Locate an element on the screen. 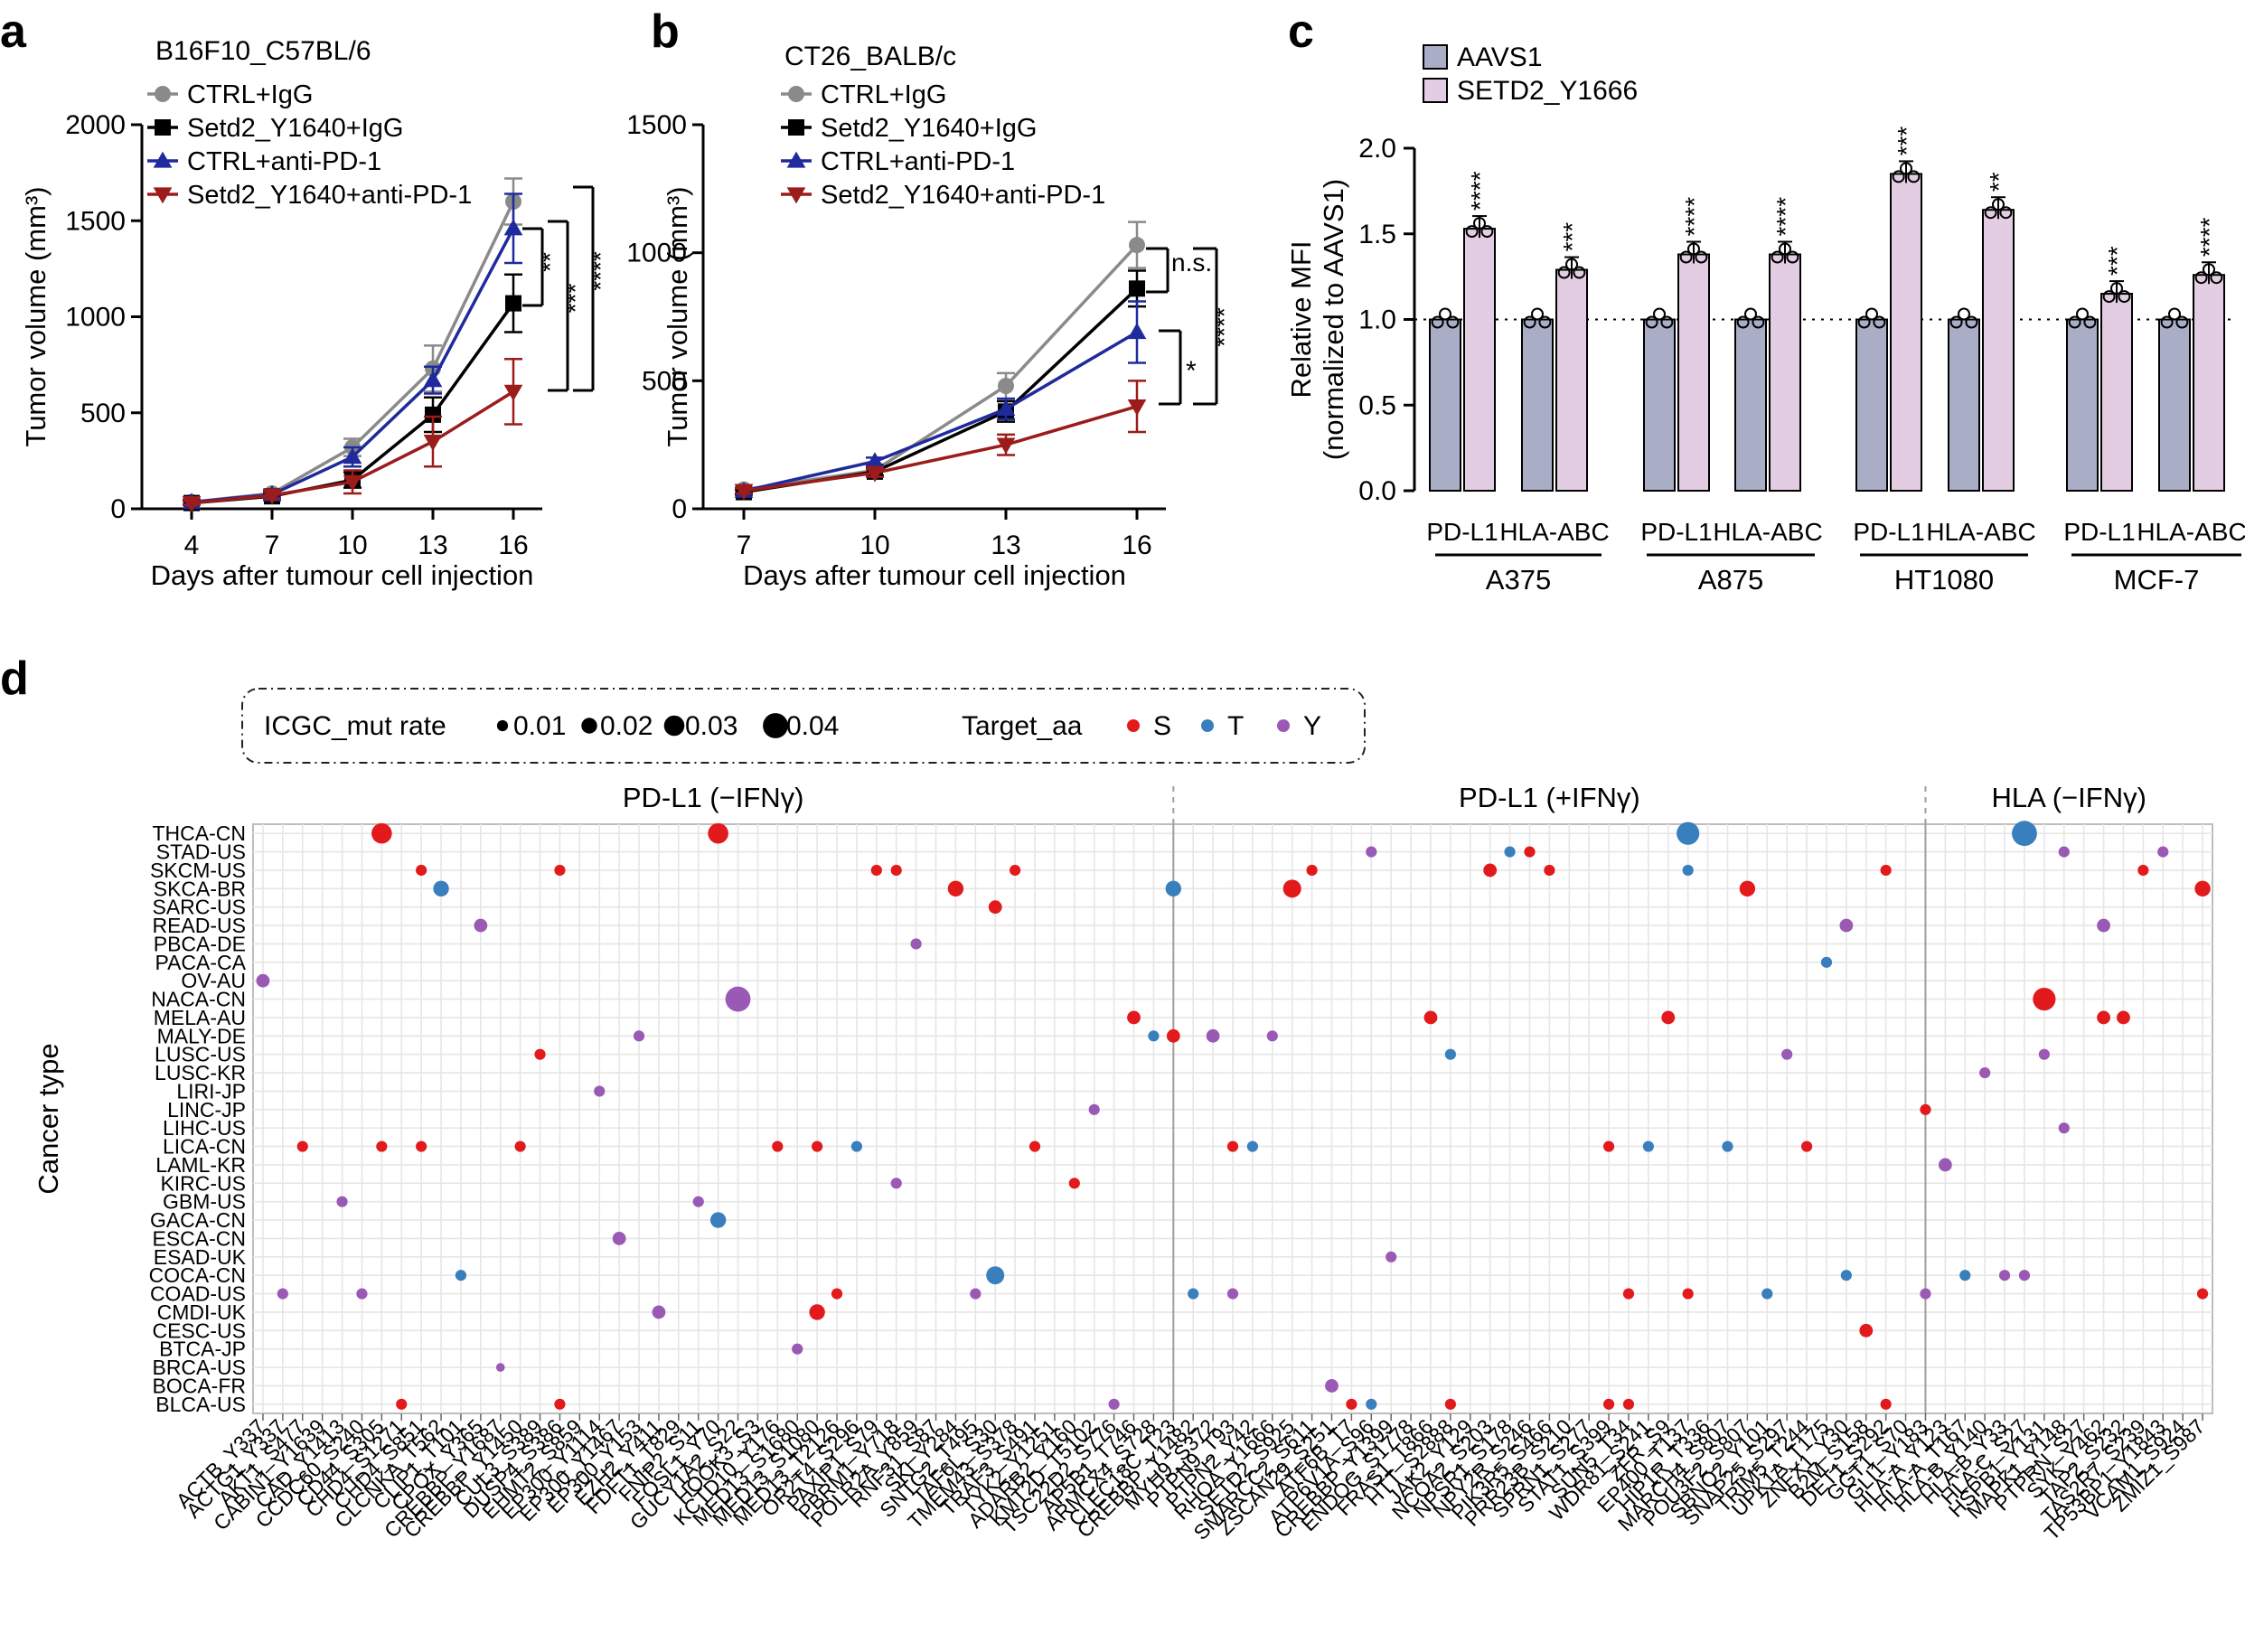 This screenshot has width=2245, height=1652. c-y-tick-label: 1.5 is located at coordinates (1377, 234).